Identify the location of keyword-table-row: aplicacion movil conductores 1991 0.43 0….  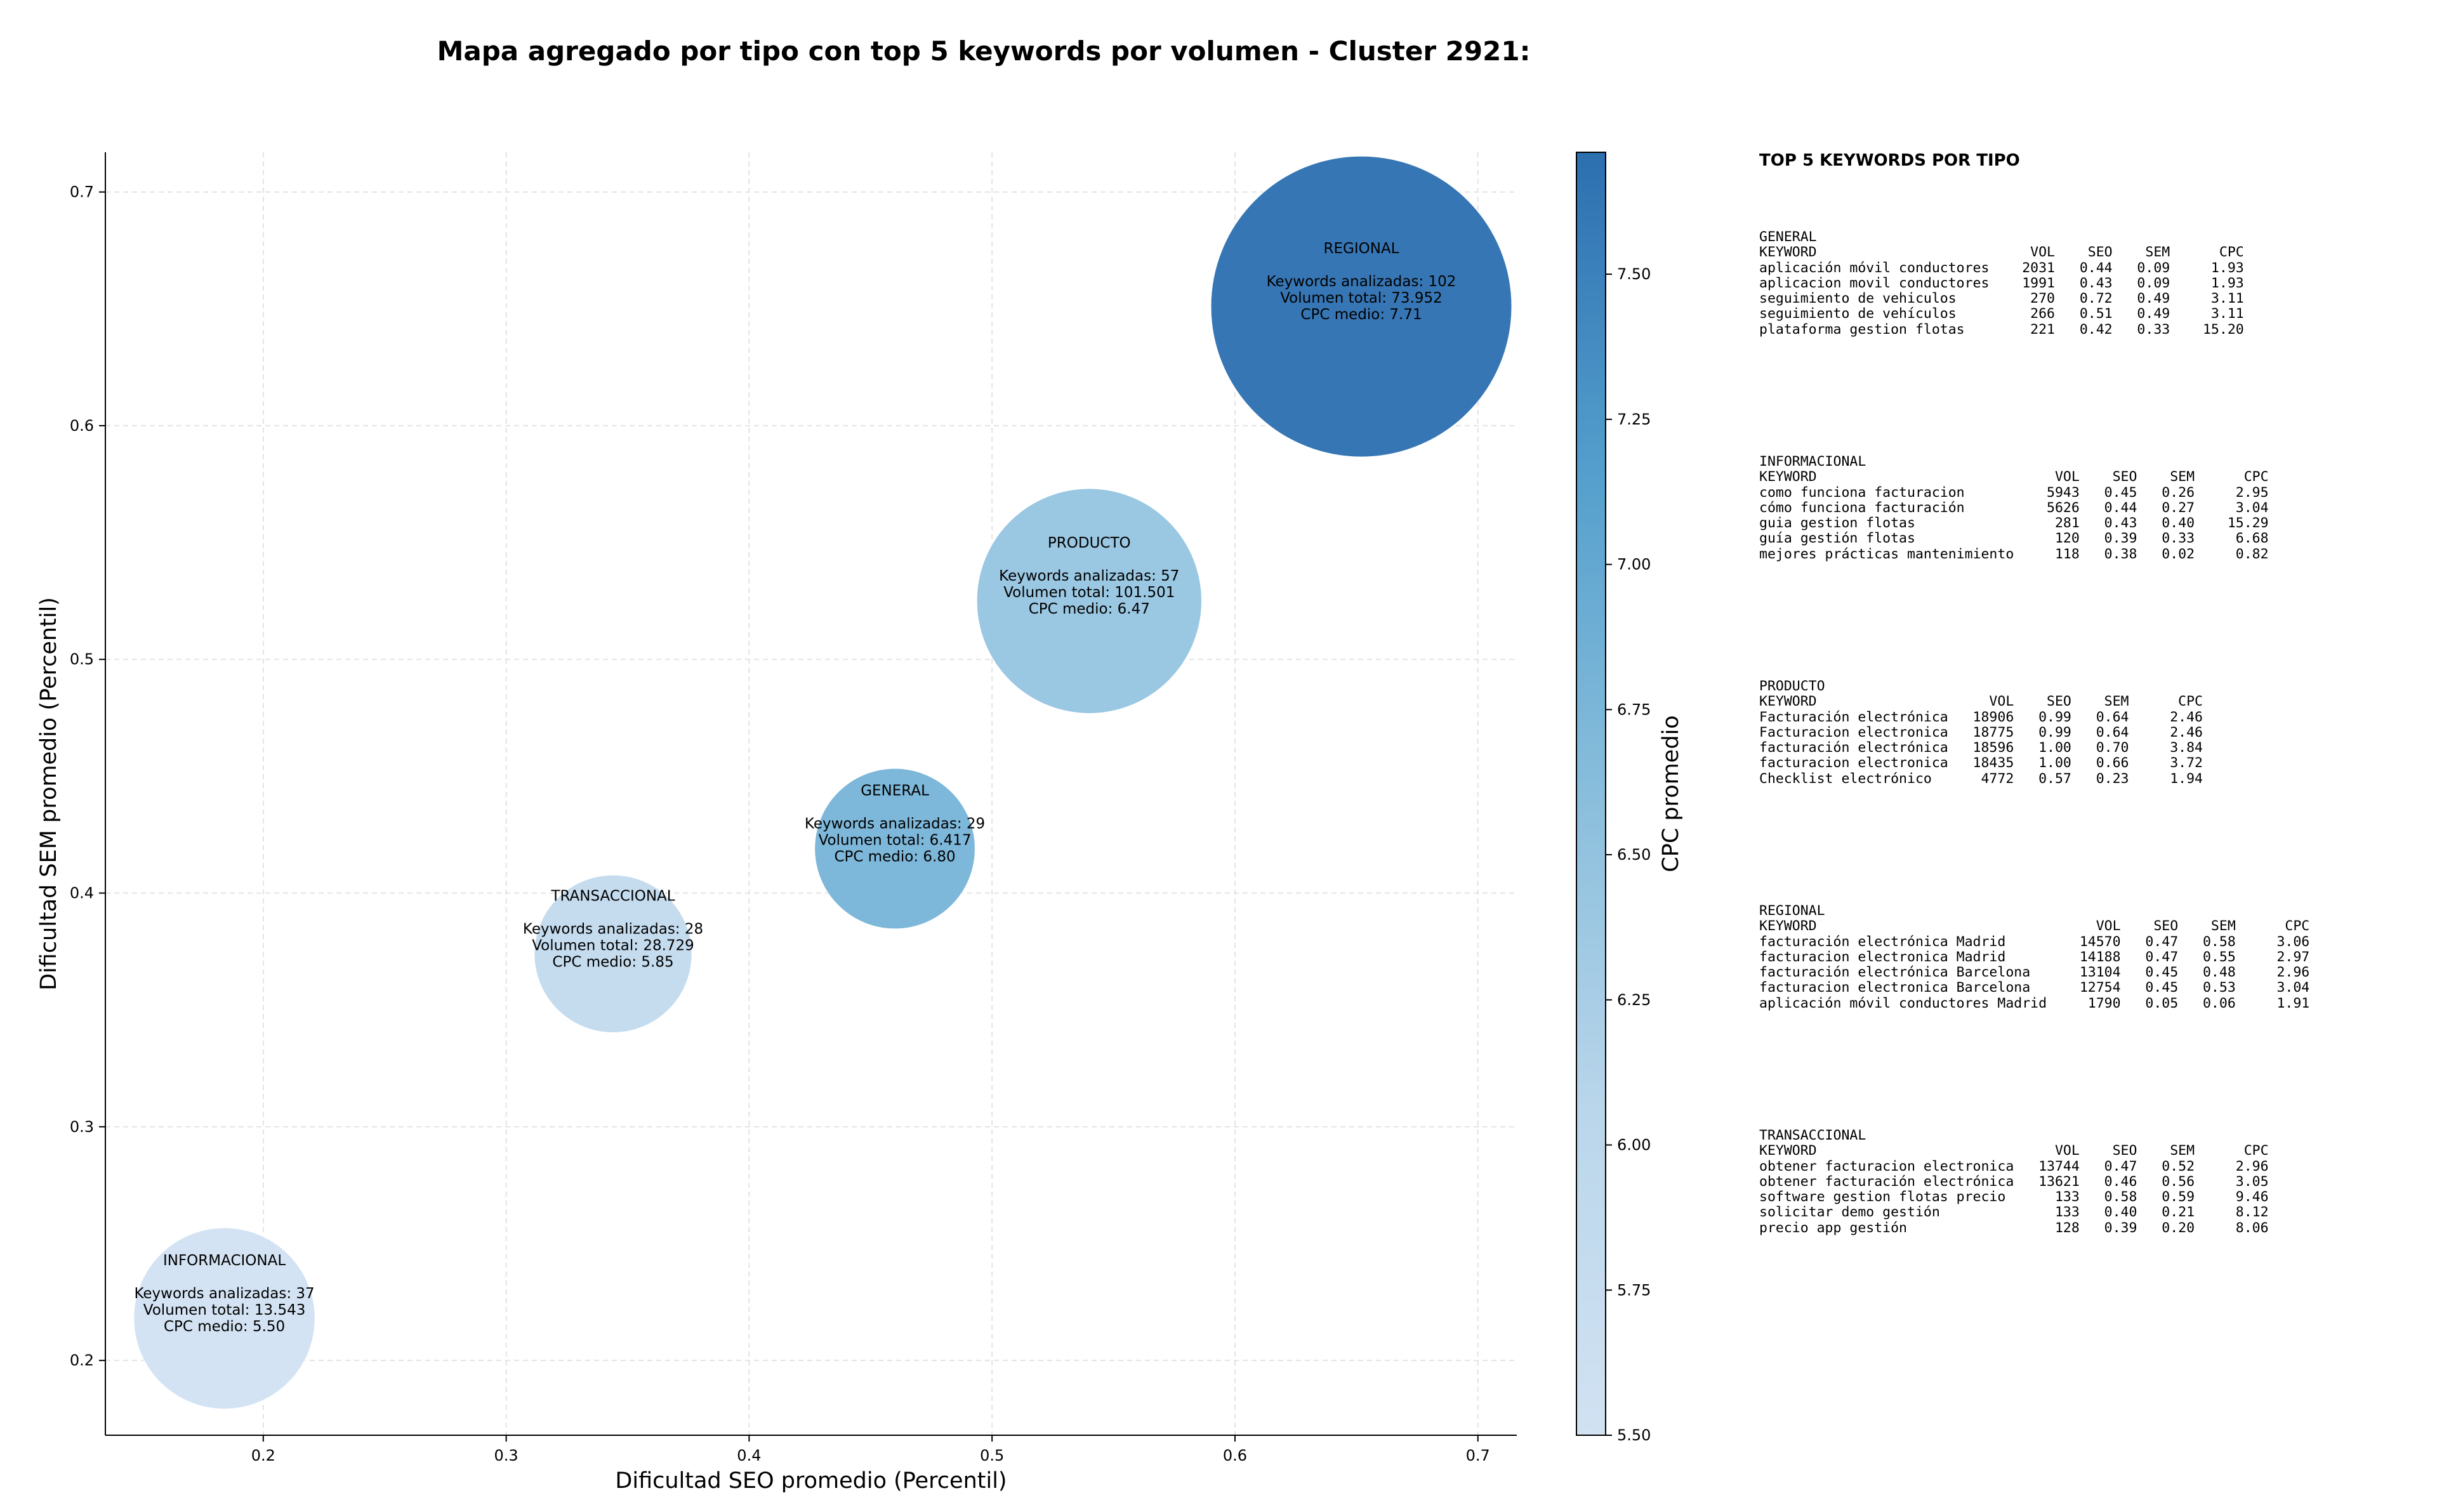
(2001, 283).